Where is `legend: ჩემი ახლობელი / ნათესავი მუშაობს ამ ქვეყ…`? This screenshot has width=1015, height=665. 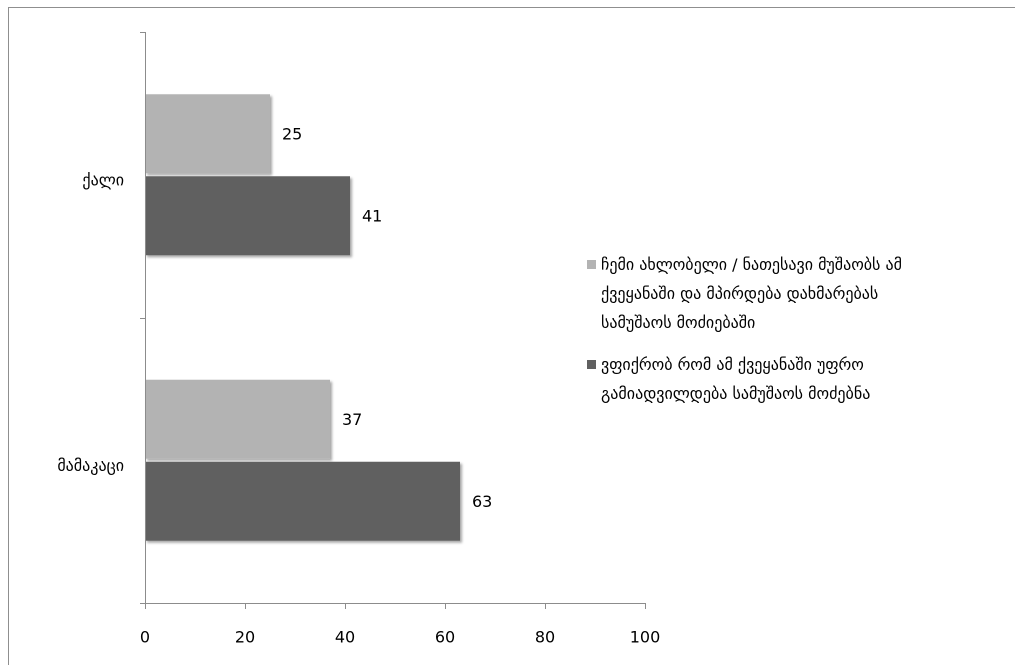
legend: ჩემი ახლობელი / ნათესავი მუშაობს ამ ქვეყ… is located at coordinates (744, 329).